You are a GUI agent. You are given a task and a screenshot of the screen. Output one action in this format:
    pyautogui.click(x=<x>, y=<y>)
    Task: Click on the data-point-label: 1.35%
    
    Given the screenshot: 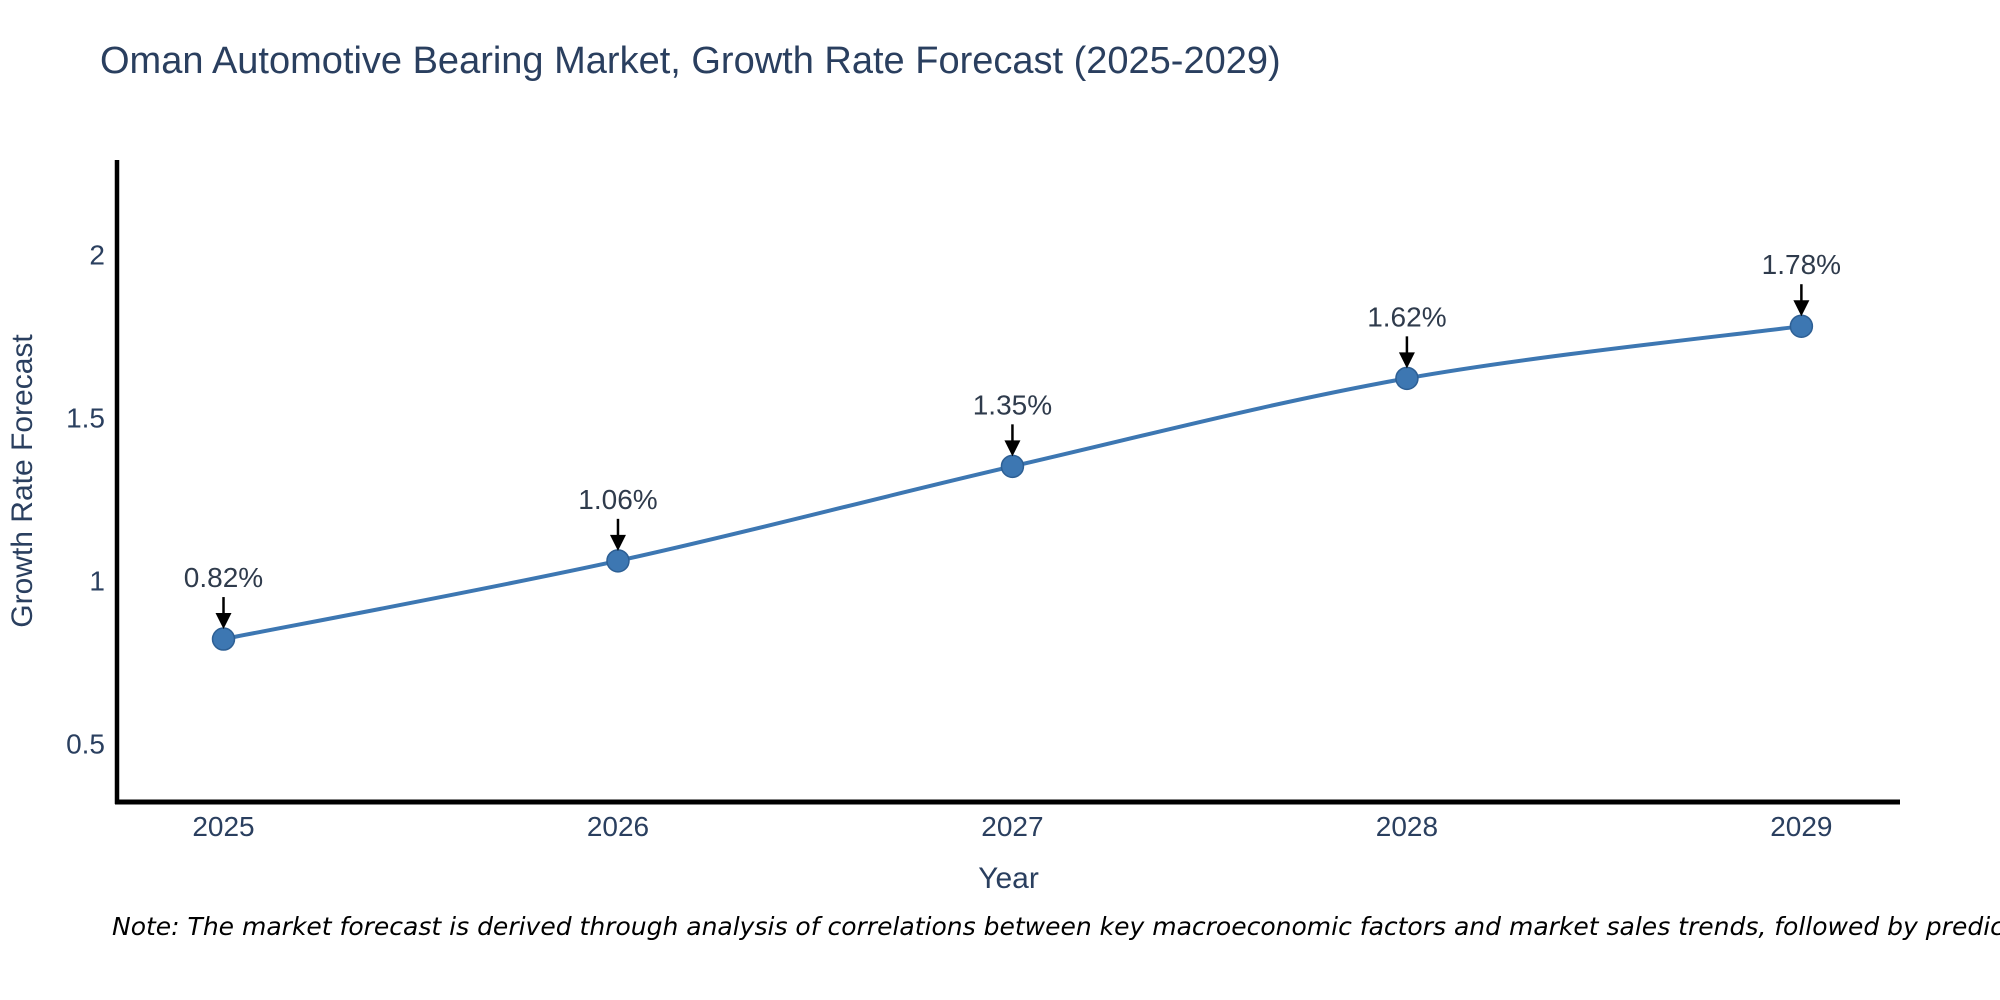 What is the action you would take?
    pyautogui.click(x=1012, y=404)
    